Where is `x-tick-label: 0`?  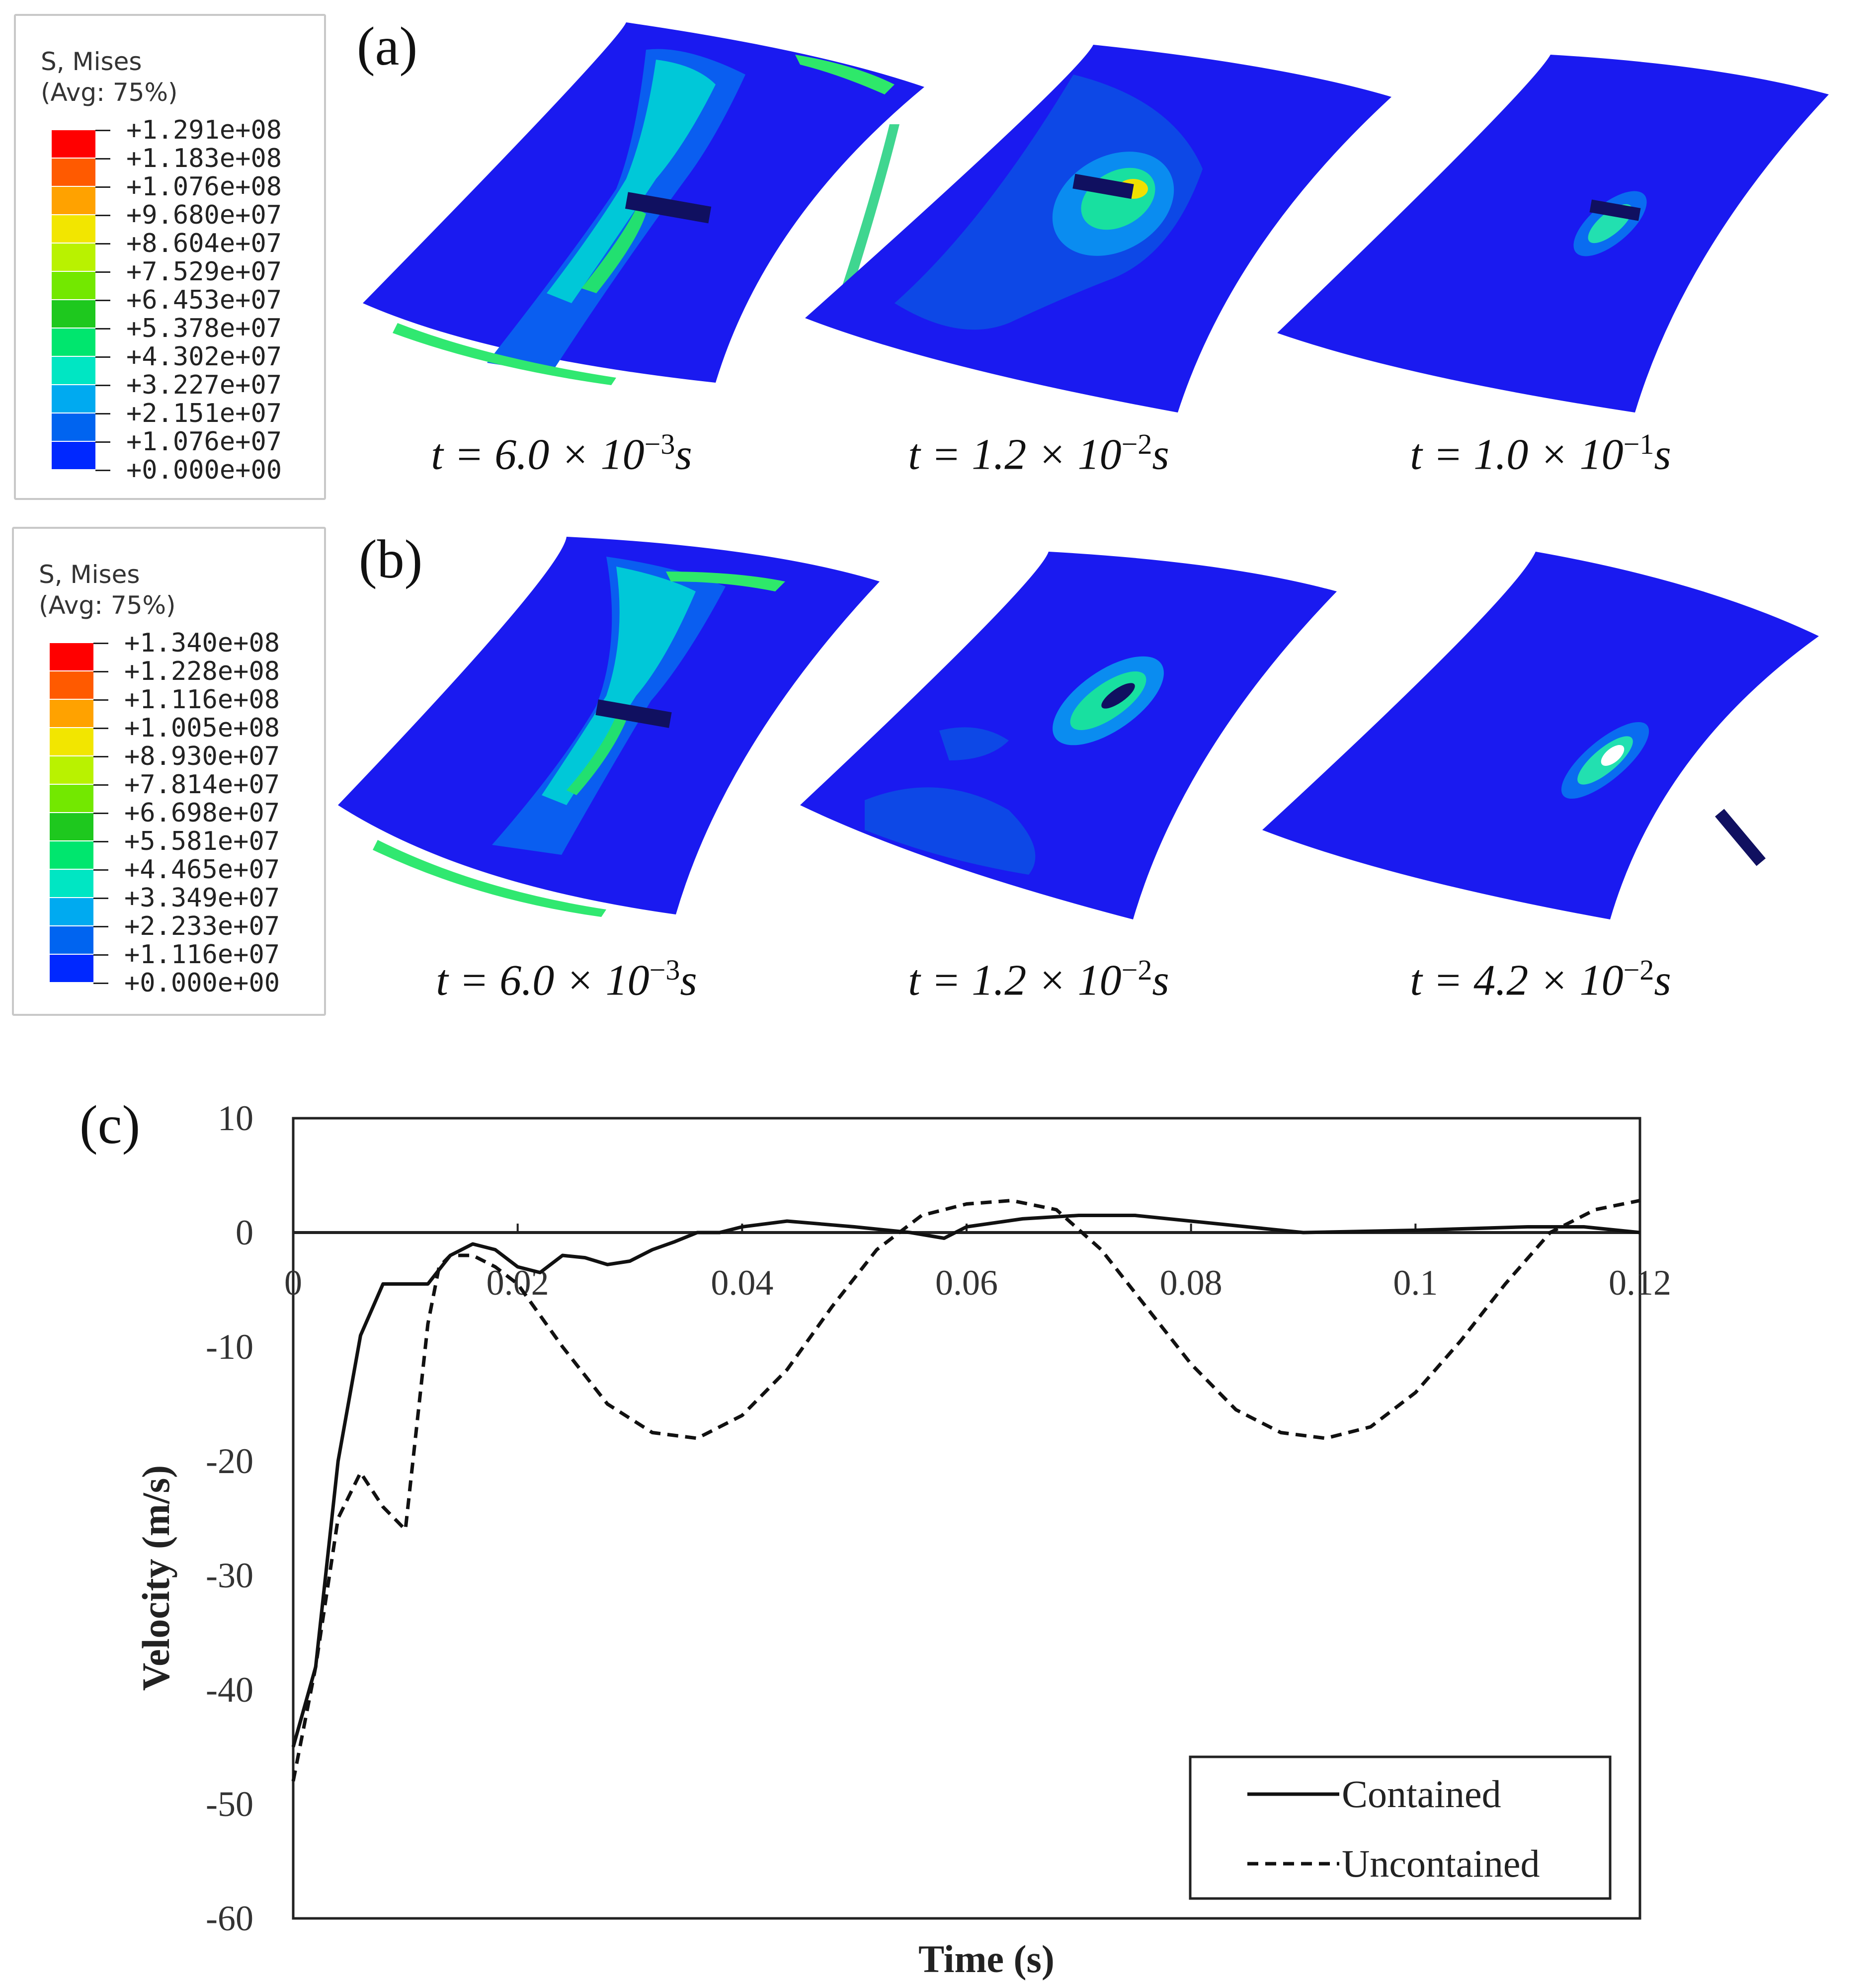
x-tick-label: 0 is located at coordinates (293, 1283).